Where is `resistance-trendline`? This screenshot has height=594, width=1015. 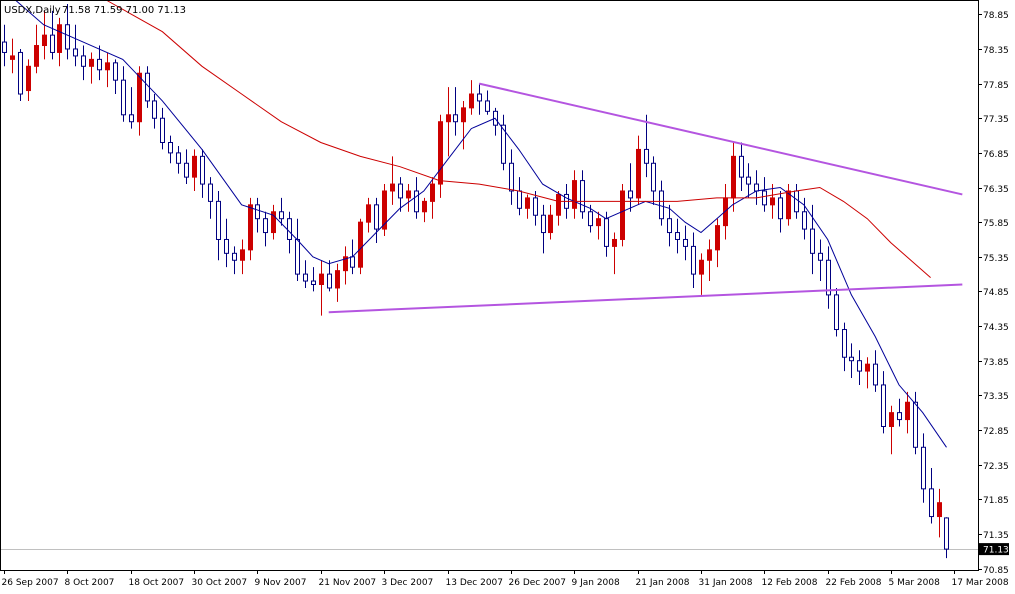
resistance-trendline is located at coordinates (720, 139).